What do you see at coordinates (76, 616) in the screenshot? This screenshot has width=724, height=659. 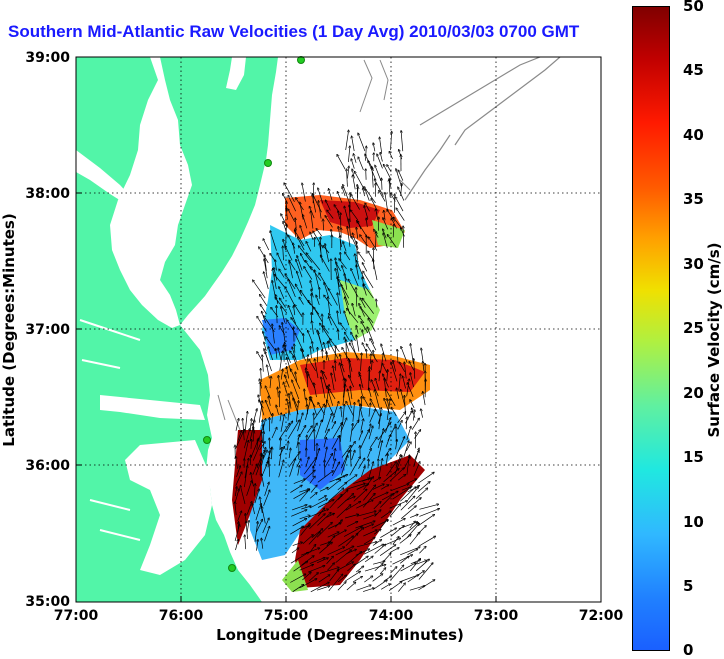 I see `x-tick-label: 77:00` at bounding box center [76, 616].